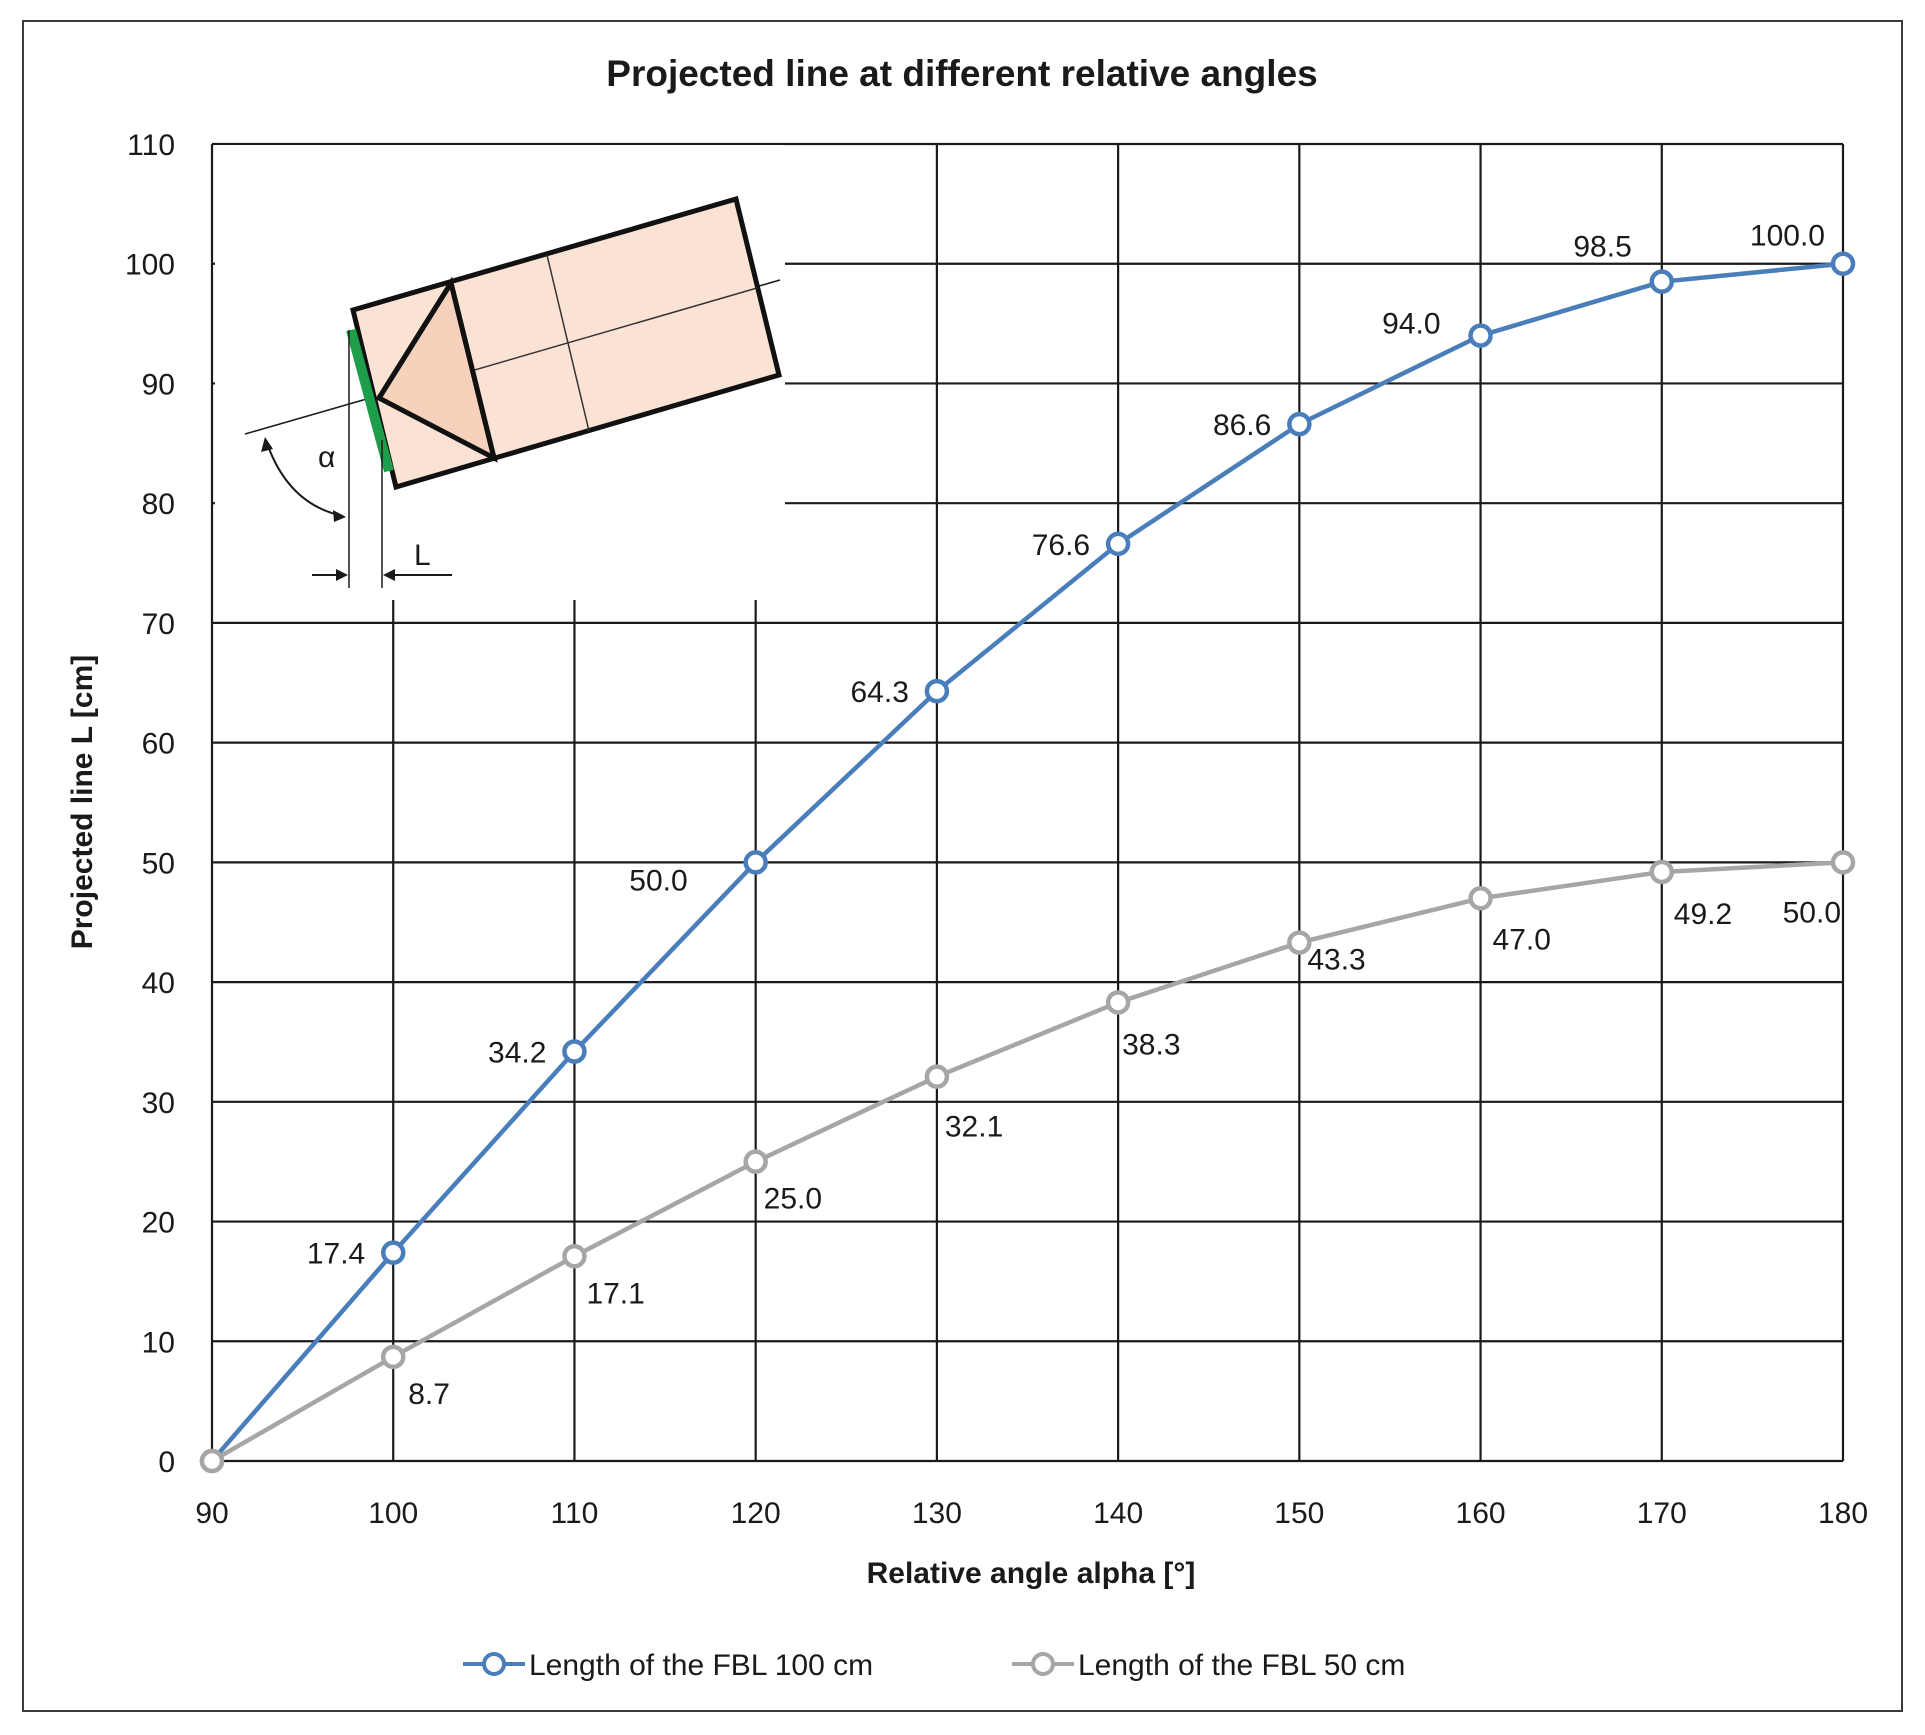  I want to click on data-label-series-2: 25.0, so click(793, 1199).